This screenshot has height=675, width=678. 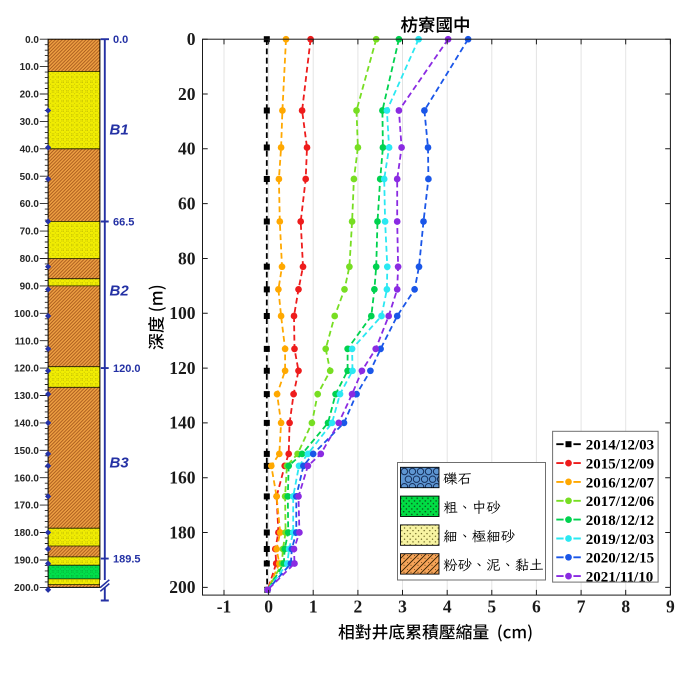 What do you see at coordinates (620, 483) in the screenshot?
I see `svg-text: 2016/12/07` at bounding box center [620, 483].